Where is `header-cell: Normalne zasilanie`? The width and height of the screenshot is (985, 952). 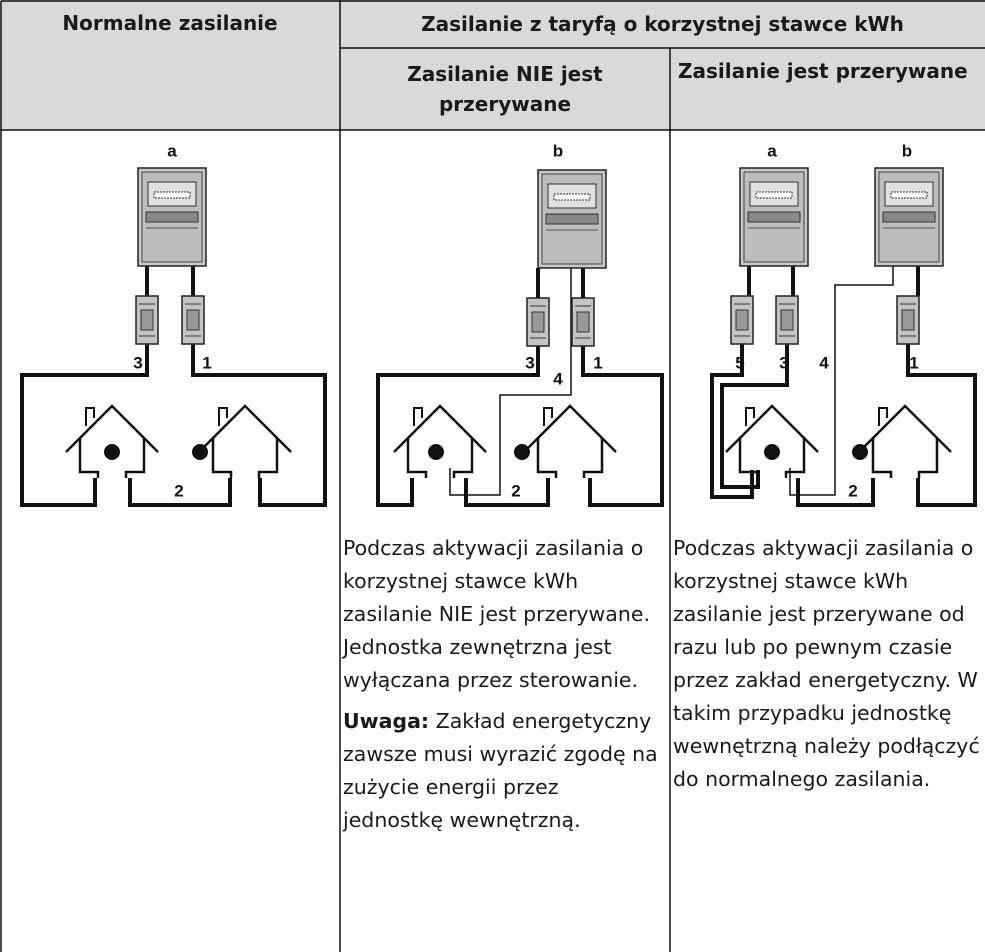 header-cell: Normalne zasilanie is located at coordinates (170, 65).